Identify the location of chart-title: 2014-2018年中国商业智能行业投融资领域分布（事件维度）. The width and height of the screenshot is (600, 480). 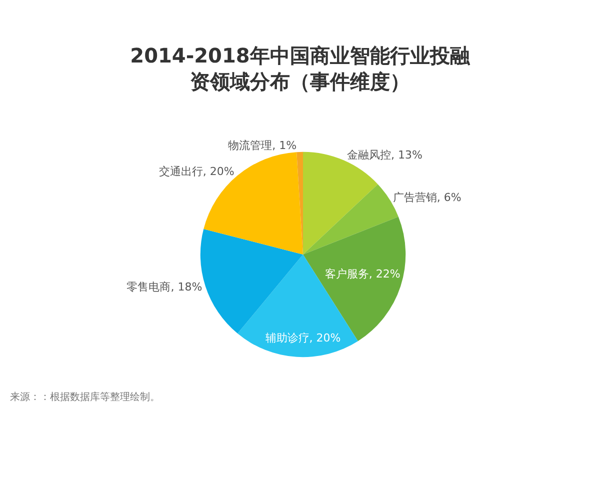
(300, 68).